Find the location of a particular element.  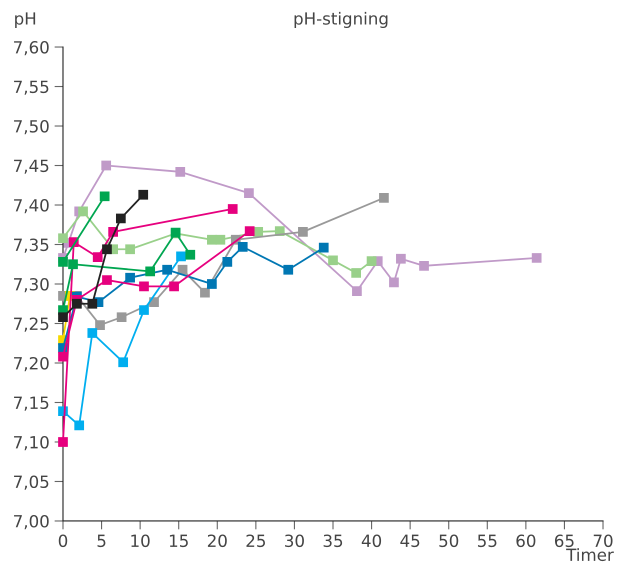

y-tick-label: 7,25 is located at coordinates (31, 324).